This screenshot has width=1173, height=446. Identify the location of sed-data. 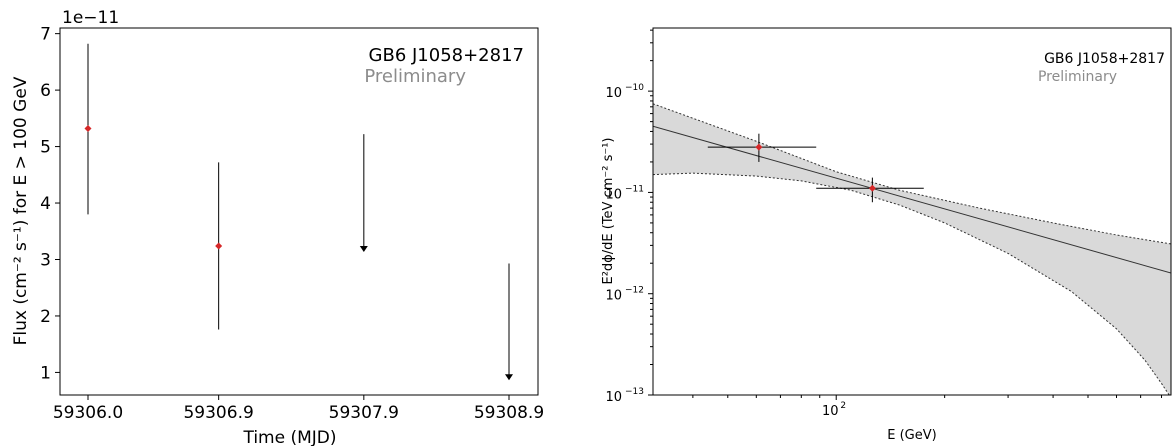
(815, 168).